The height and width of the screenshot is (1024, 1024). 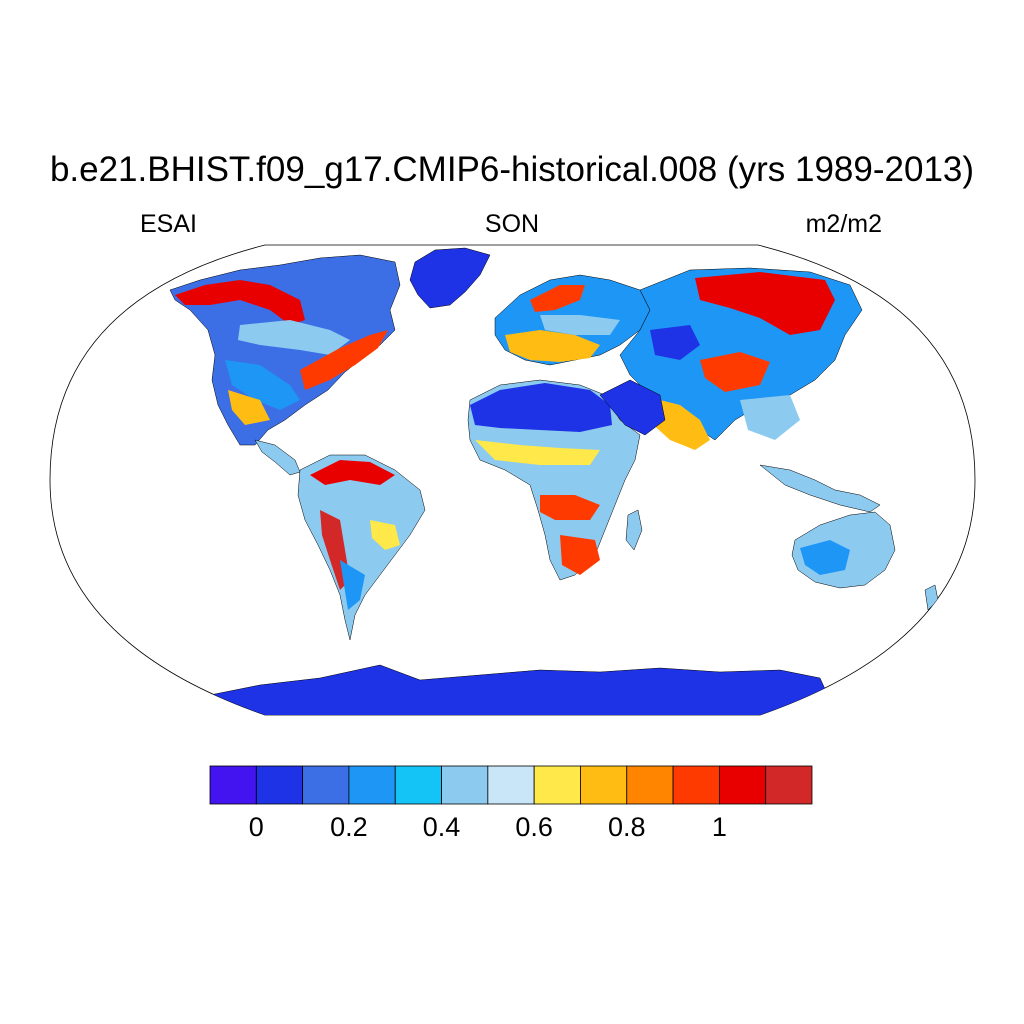 What do you see at coordinates (450, 278) in the screenshot?
I see `greenland` at bounding box center [450, 278].